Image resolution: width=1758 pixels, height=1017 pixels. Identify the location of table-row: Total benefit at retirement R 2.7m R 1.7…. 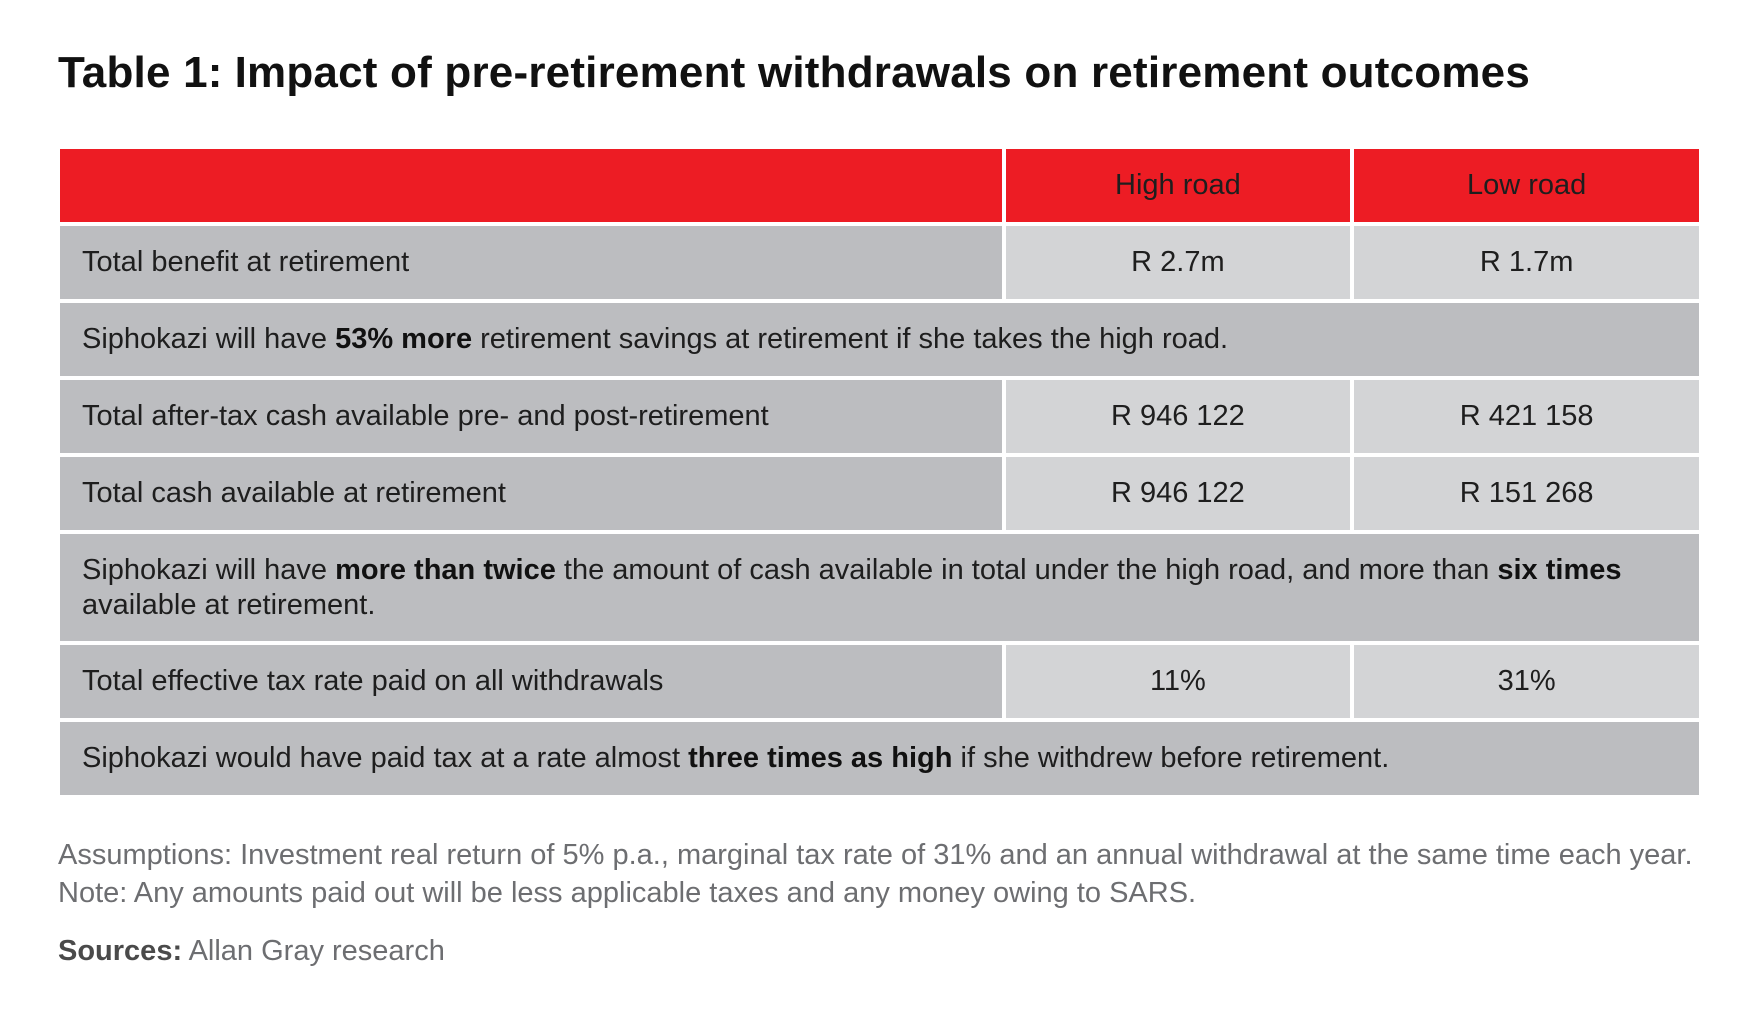
(879, 262).